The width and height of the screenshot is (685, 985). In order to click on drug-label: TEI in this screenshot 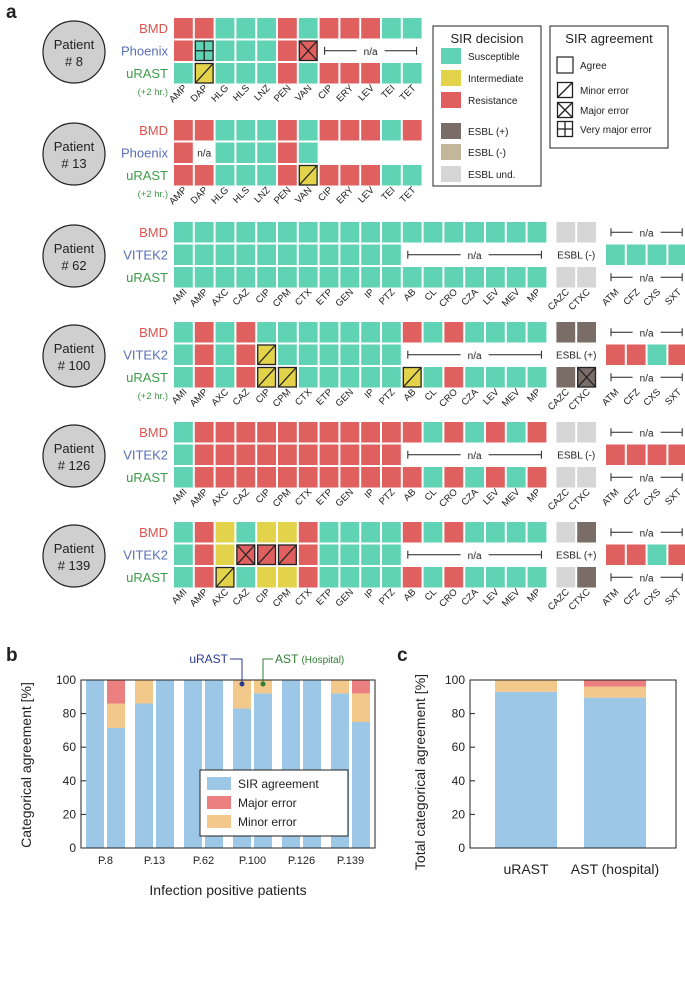, I will do `click(388, 194)`.